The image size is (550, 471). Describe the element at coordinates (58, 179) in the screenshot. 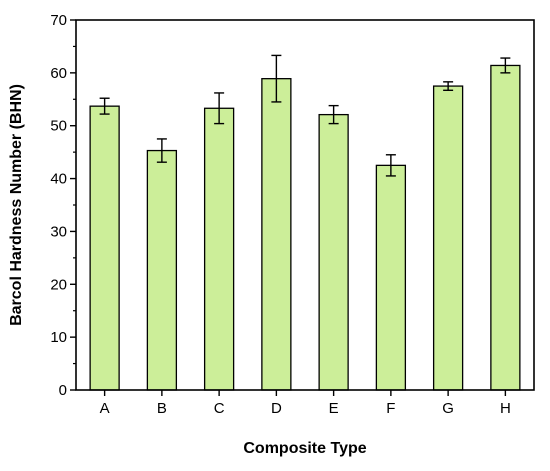

I see `y-tick-label-40: 40` at that location.